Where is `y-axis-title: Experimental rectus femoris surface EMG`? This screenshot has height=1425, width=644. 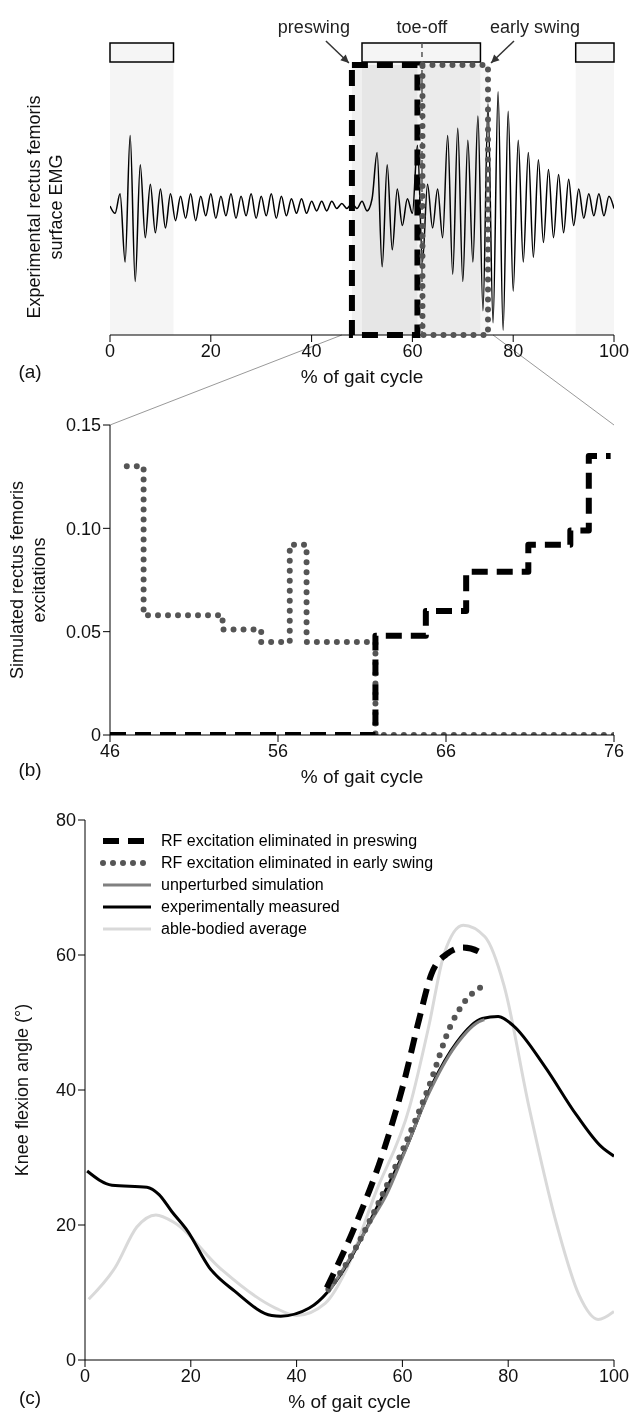 y-axis-title: Experimental rectus femoris surface EMG is located at coordinates (45, 207).